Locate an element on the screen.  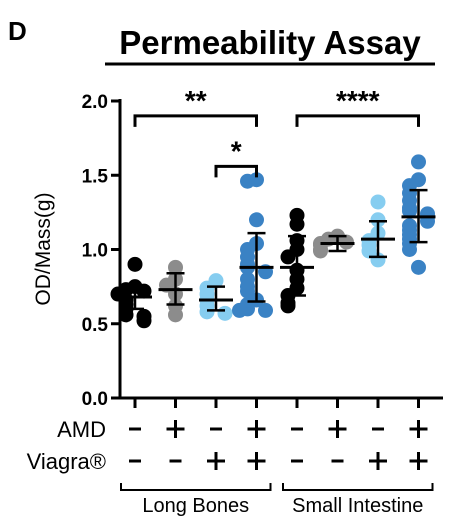
y-tick-label: 0.5 is located at coordinates (95, 325).